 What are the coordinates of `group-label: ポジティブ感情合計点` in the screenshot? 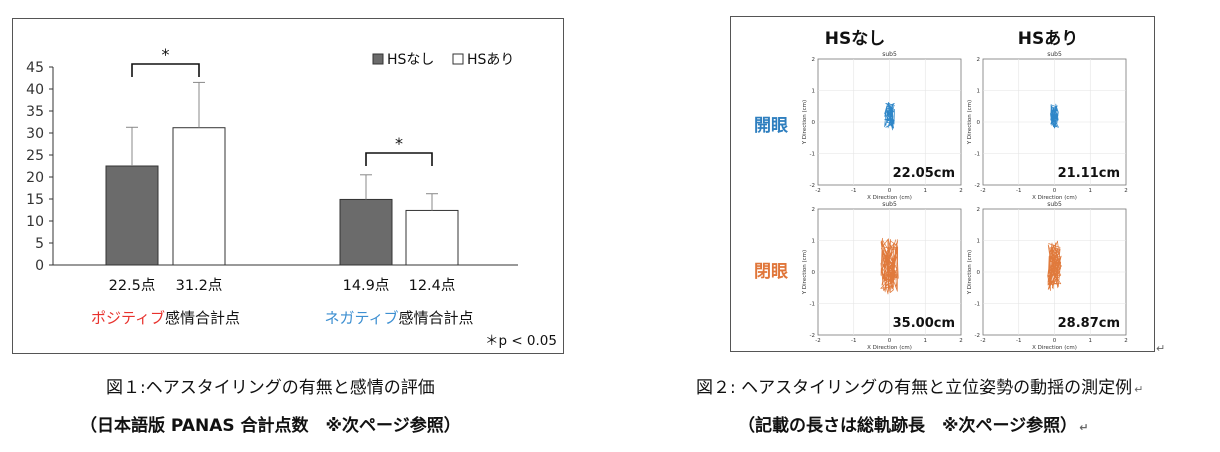 It's located at (165, 318).